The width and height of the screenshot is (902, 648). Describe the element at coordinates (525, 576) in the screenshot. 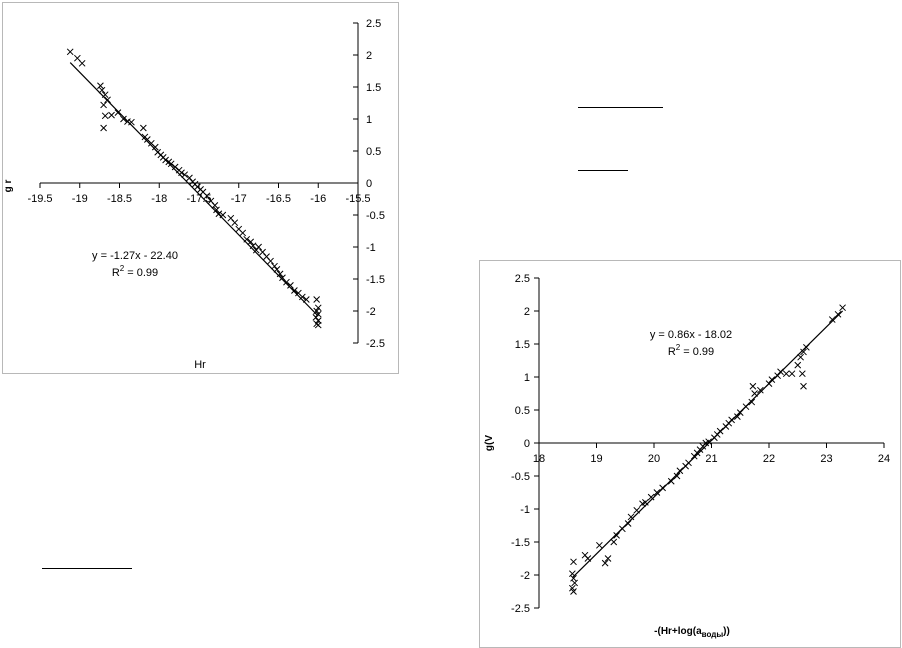

I see `chart-2-y-tick-label: -2` at that location.